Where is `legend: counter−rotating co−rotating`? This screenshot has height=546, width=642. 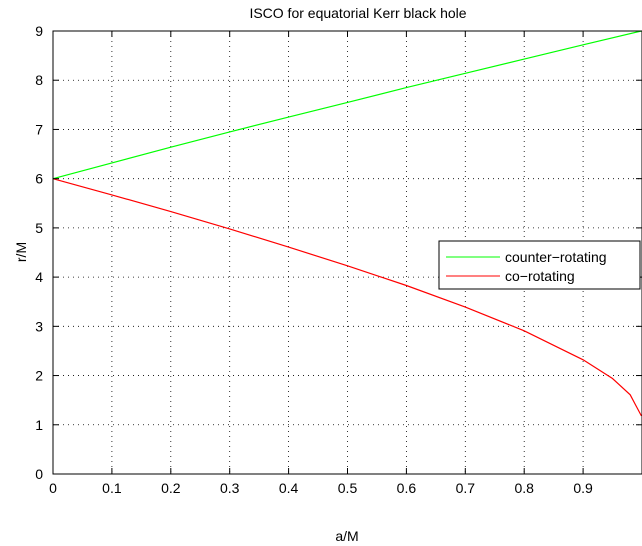
legend: counter−rotating co−rotating is located at coordinates (539, 265).